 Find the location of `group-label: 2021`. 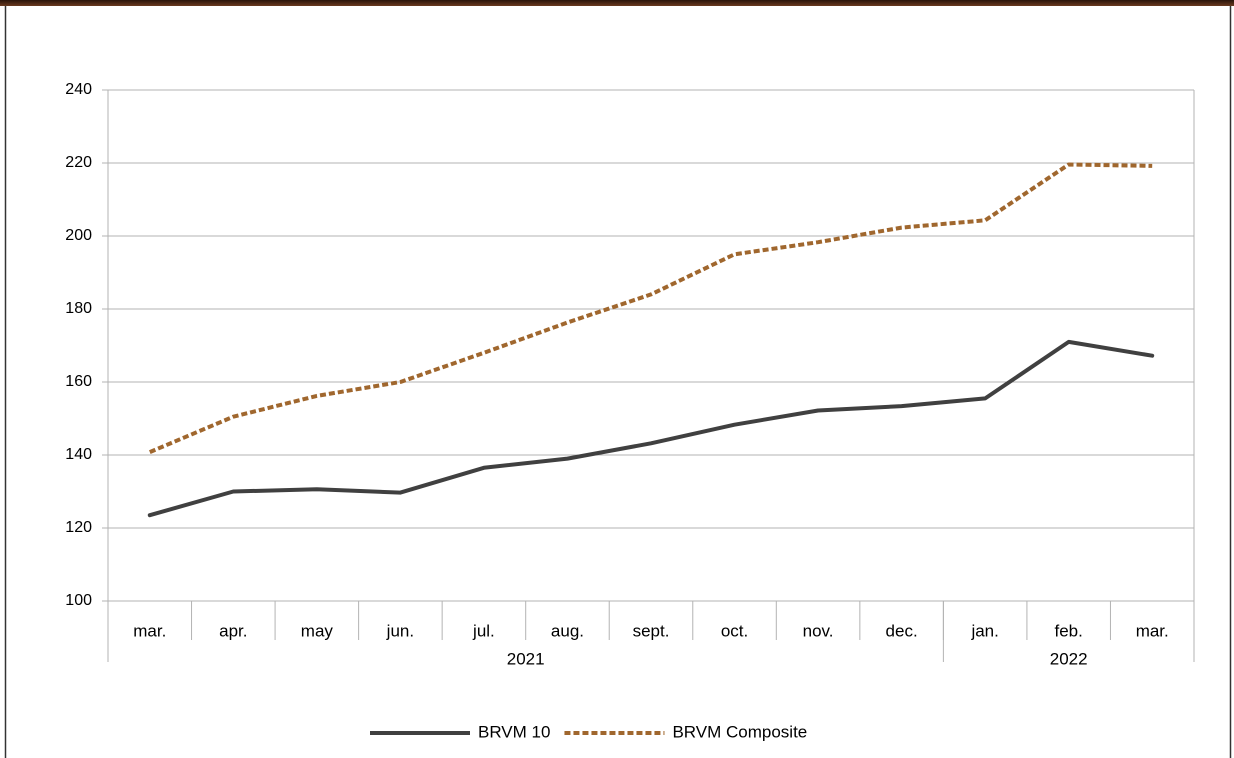

group-label: 2021 is located at coordinates (526, 658).